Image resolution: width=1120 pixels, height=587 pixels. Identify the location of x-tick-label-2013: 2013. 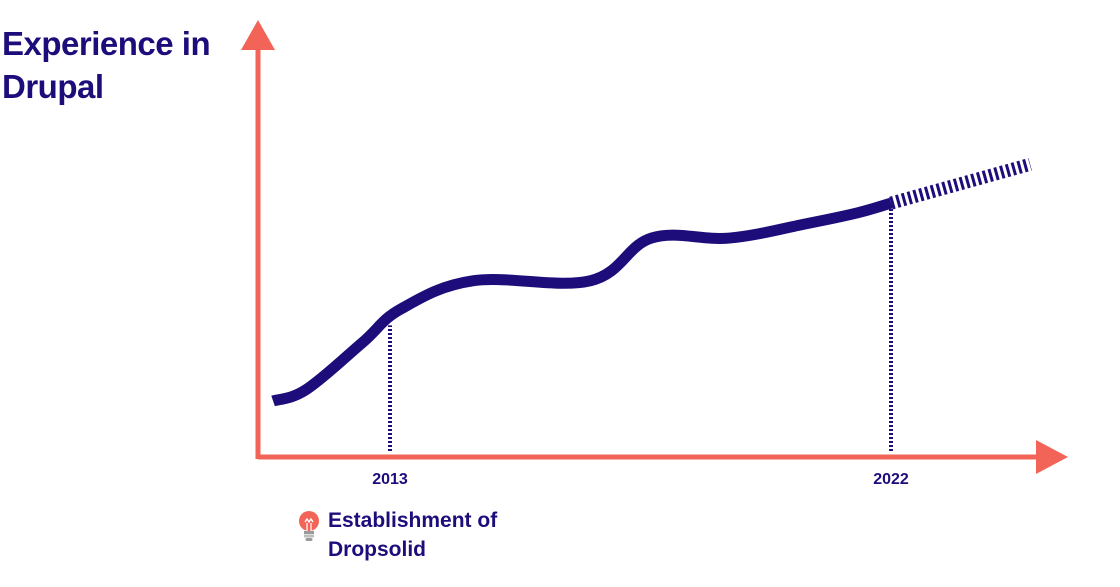
(390, 479).